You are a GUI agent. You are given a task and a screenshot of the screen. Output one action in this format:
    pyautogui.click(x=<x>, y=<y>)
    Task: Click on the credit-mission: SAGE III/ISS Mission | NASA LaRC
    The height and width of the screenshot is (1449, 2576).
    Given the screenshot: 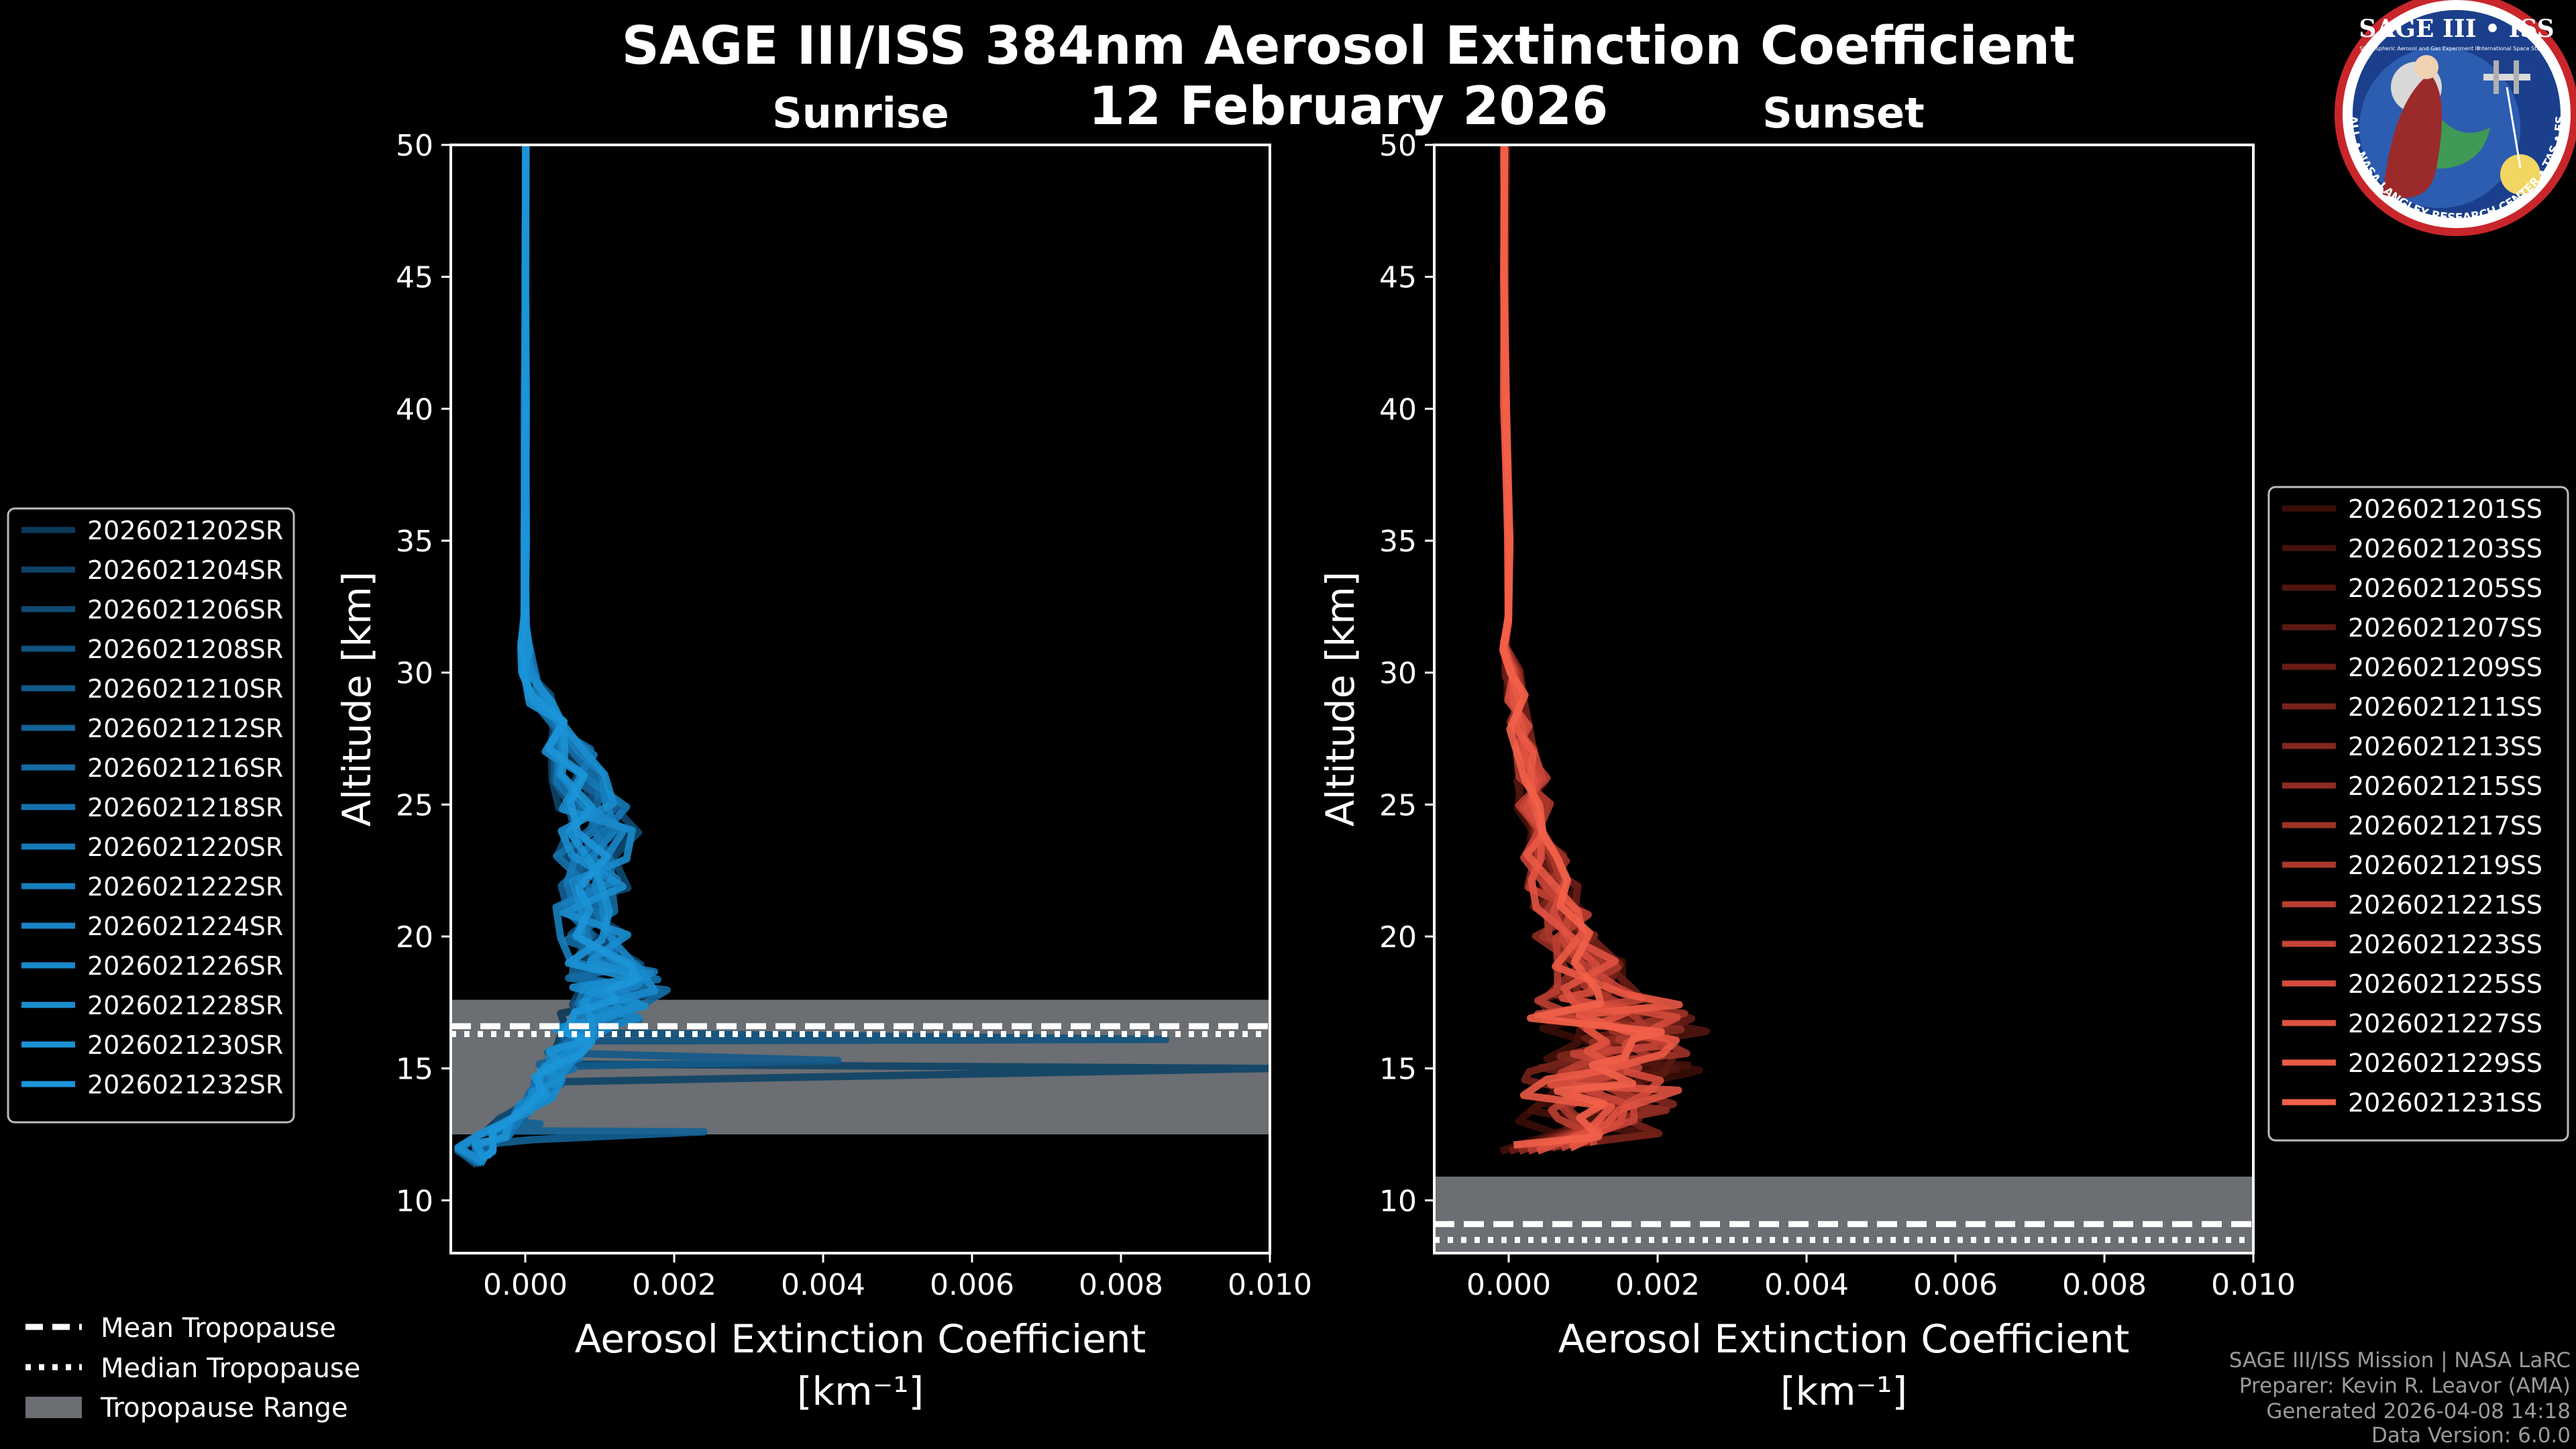 What is the action you would take?
    pyautogui.click(x=2400, y=1360)
    